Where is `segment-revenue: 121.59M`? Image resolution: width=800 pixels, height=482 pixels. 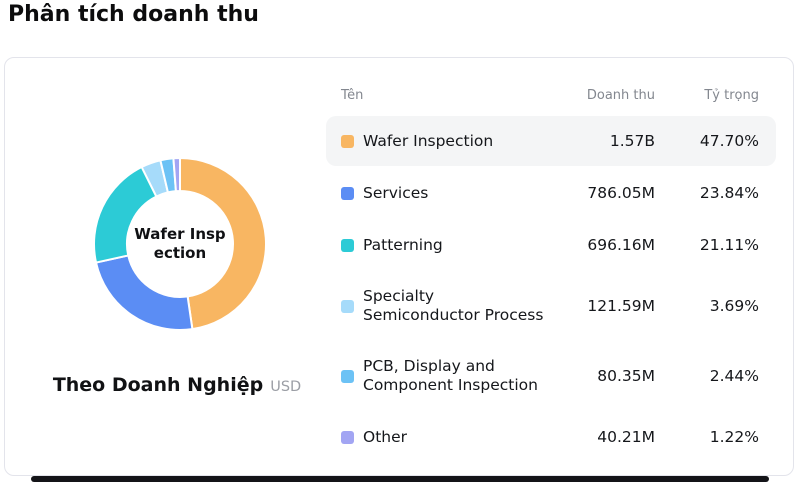
segment-revenue: 121.59M is located at coordinates (621, 306).